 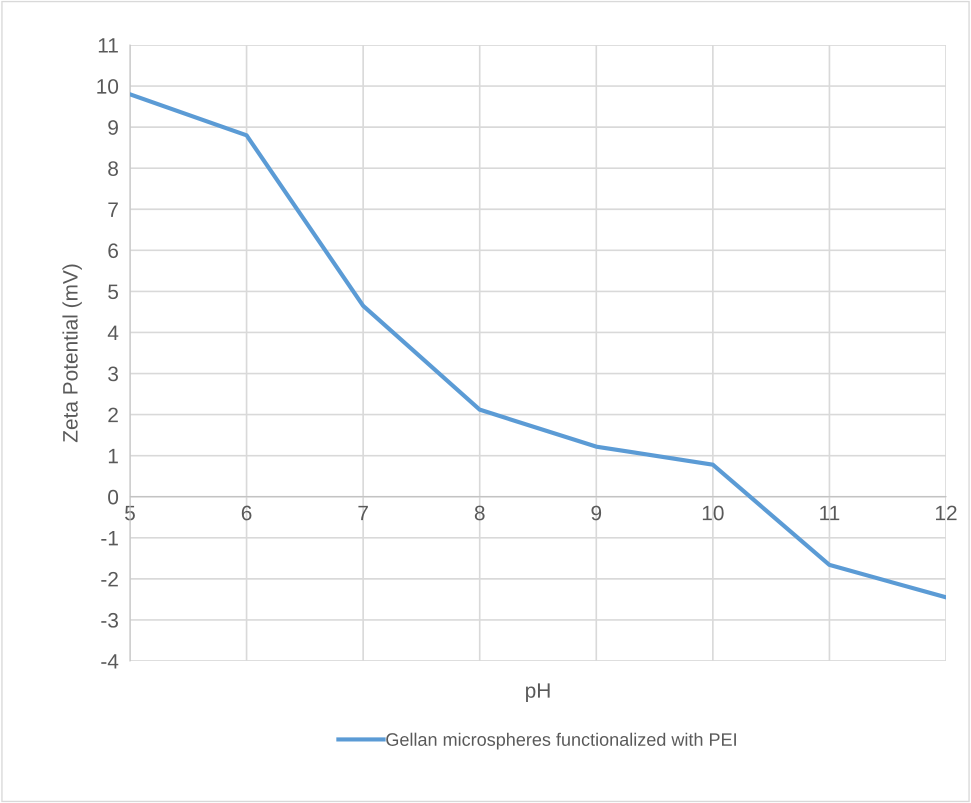 I want to click on y-tick-label: -4, so click(x=109, y=661).